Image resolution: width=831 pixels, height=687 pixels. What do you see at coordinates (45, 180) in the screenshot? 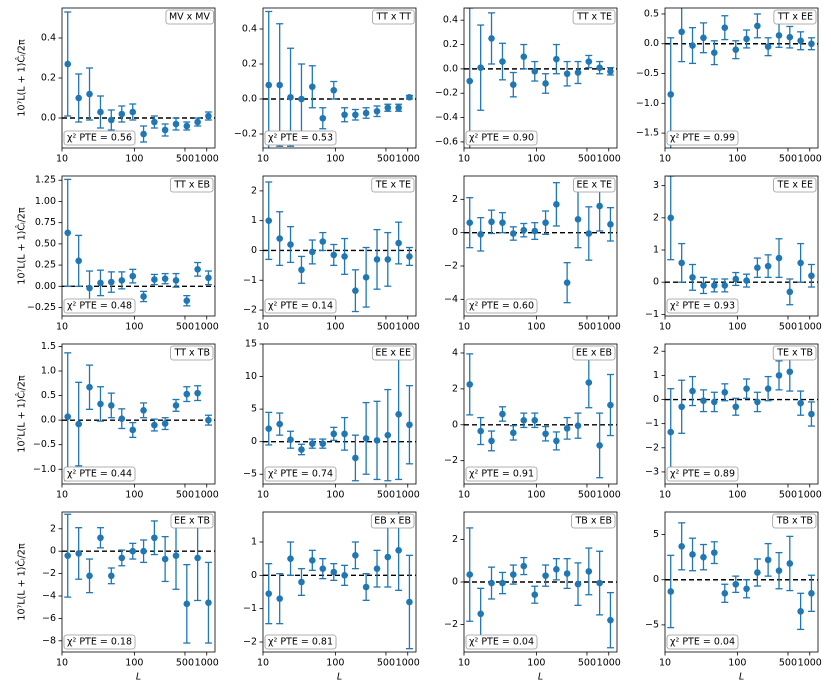
I see `y-tick-label: 1.25` at bounding box center [45, 180].